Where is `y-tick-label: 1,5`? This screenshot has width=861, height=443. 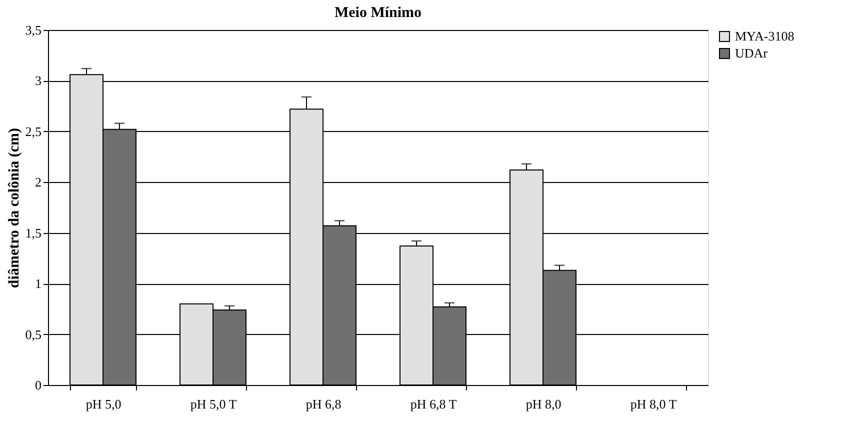 y-tick-label: 1,5 is located at coordinates (33, 232).